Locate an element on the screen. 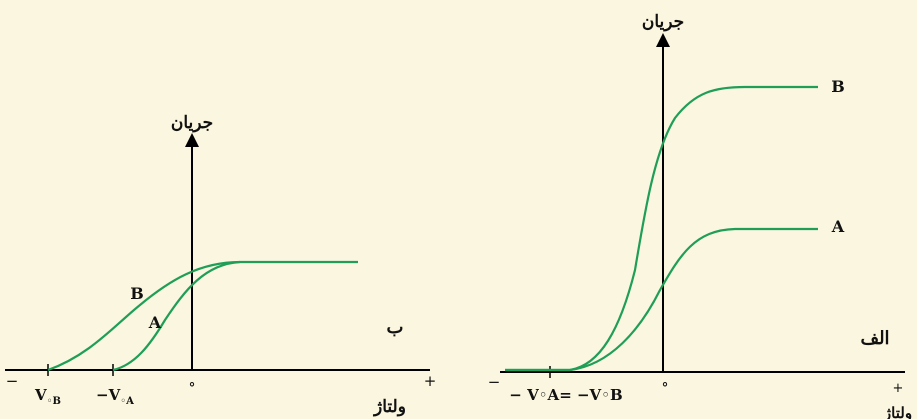 The height and width of the screenshot is (419, 917). right-tick-label: − V◦A= −V◦B is located at coordinates (565, 395).